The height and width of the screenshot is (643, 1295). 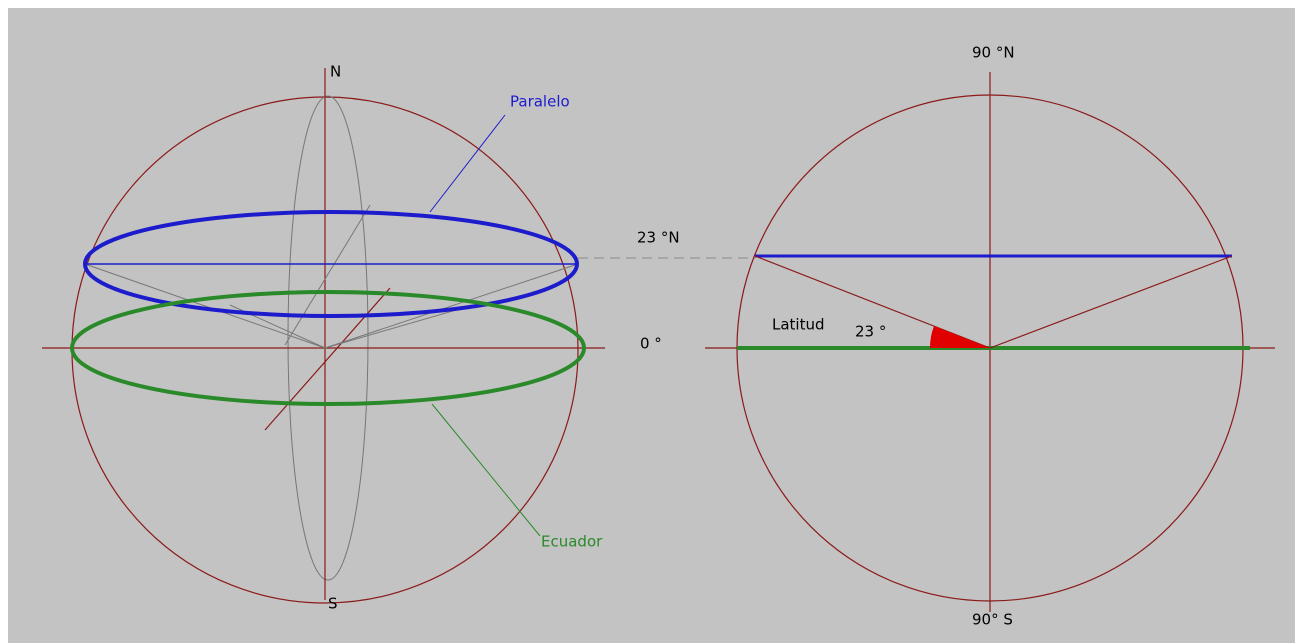 I want to click on parallel-label: Paralelo, so click(x=540, y=102).